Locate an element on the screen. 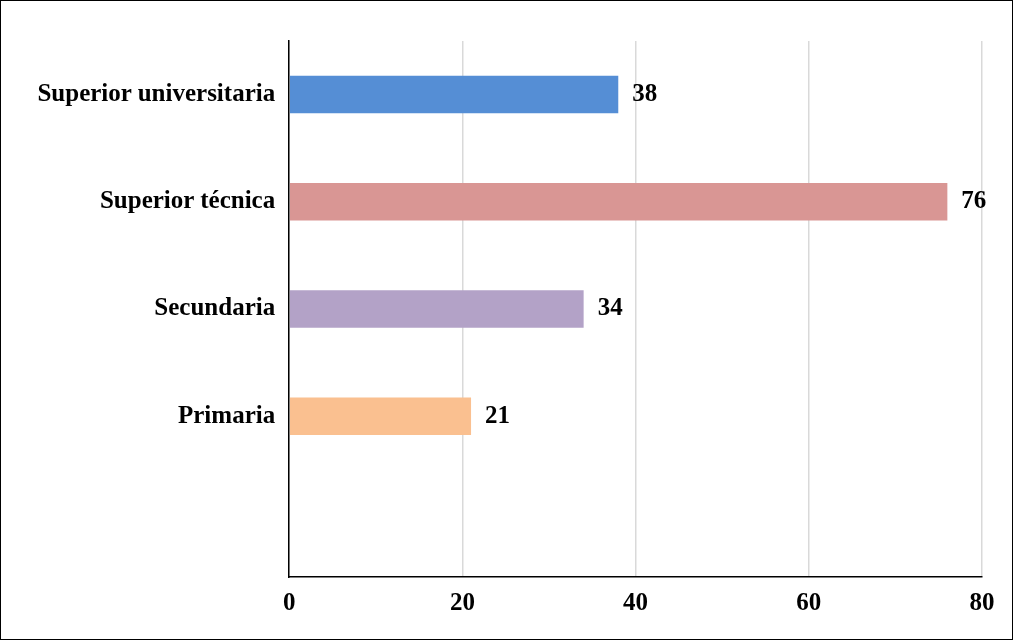 The height and width of the screenshot is (640, 1013). y-tick-label: Superior técnica is located at coordinates (187, 200).